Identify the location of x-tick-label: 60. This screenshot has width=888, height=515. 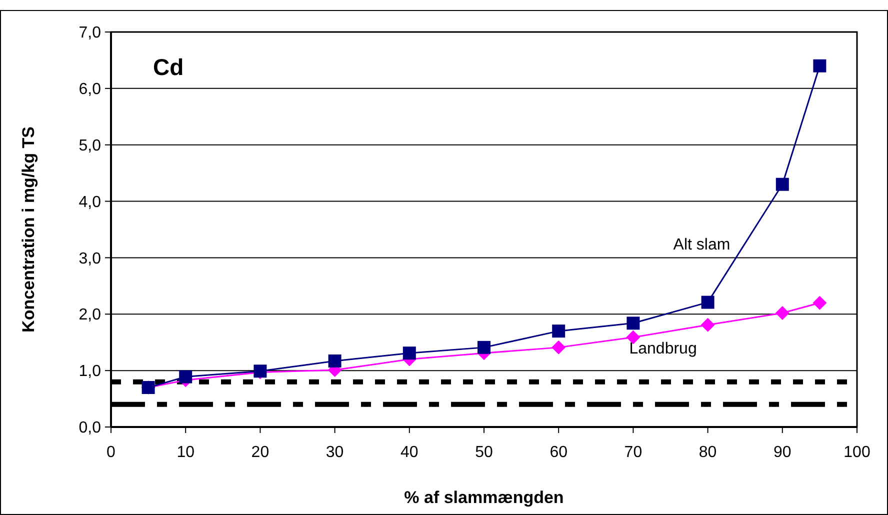
(559, 452).